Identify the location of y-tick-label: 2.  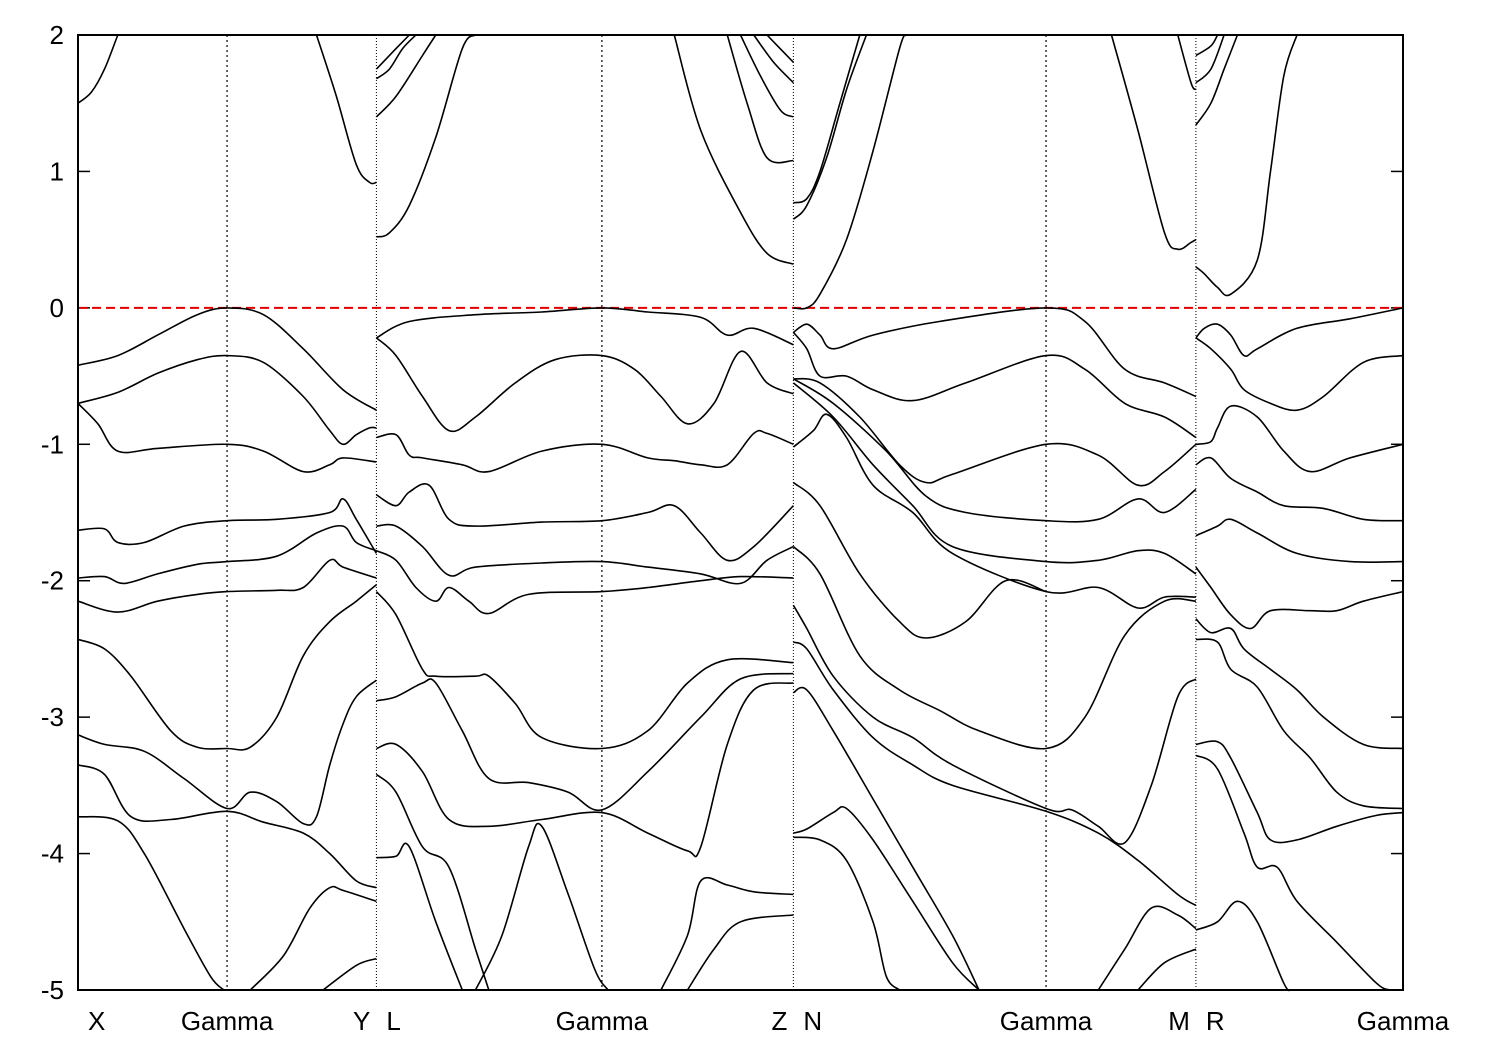
(57, 35).